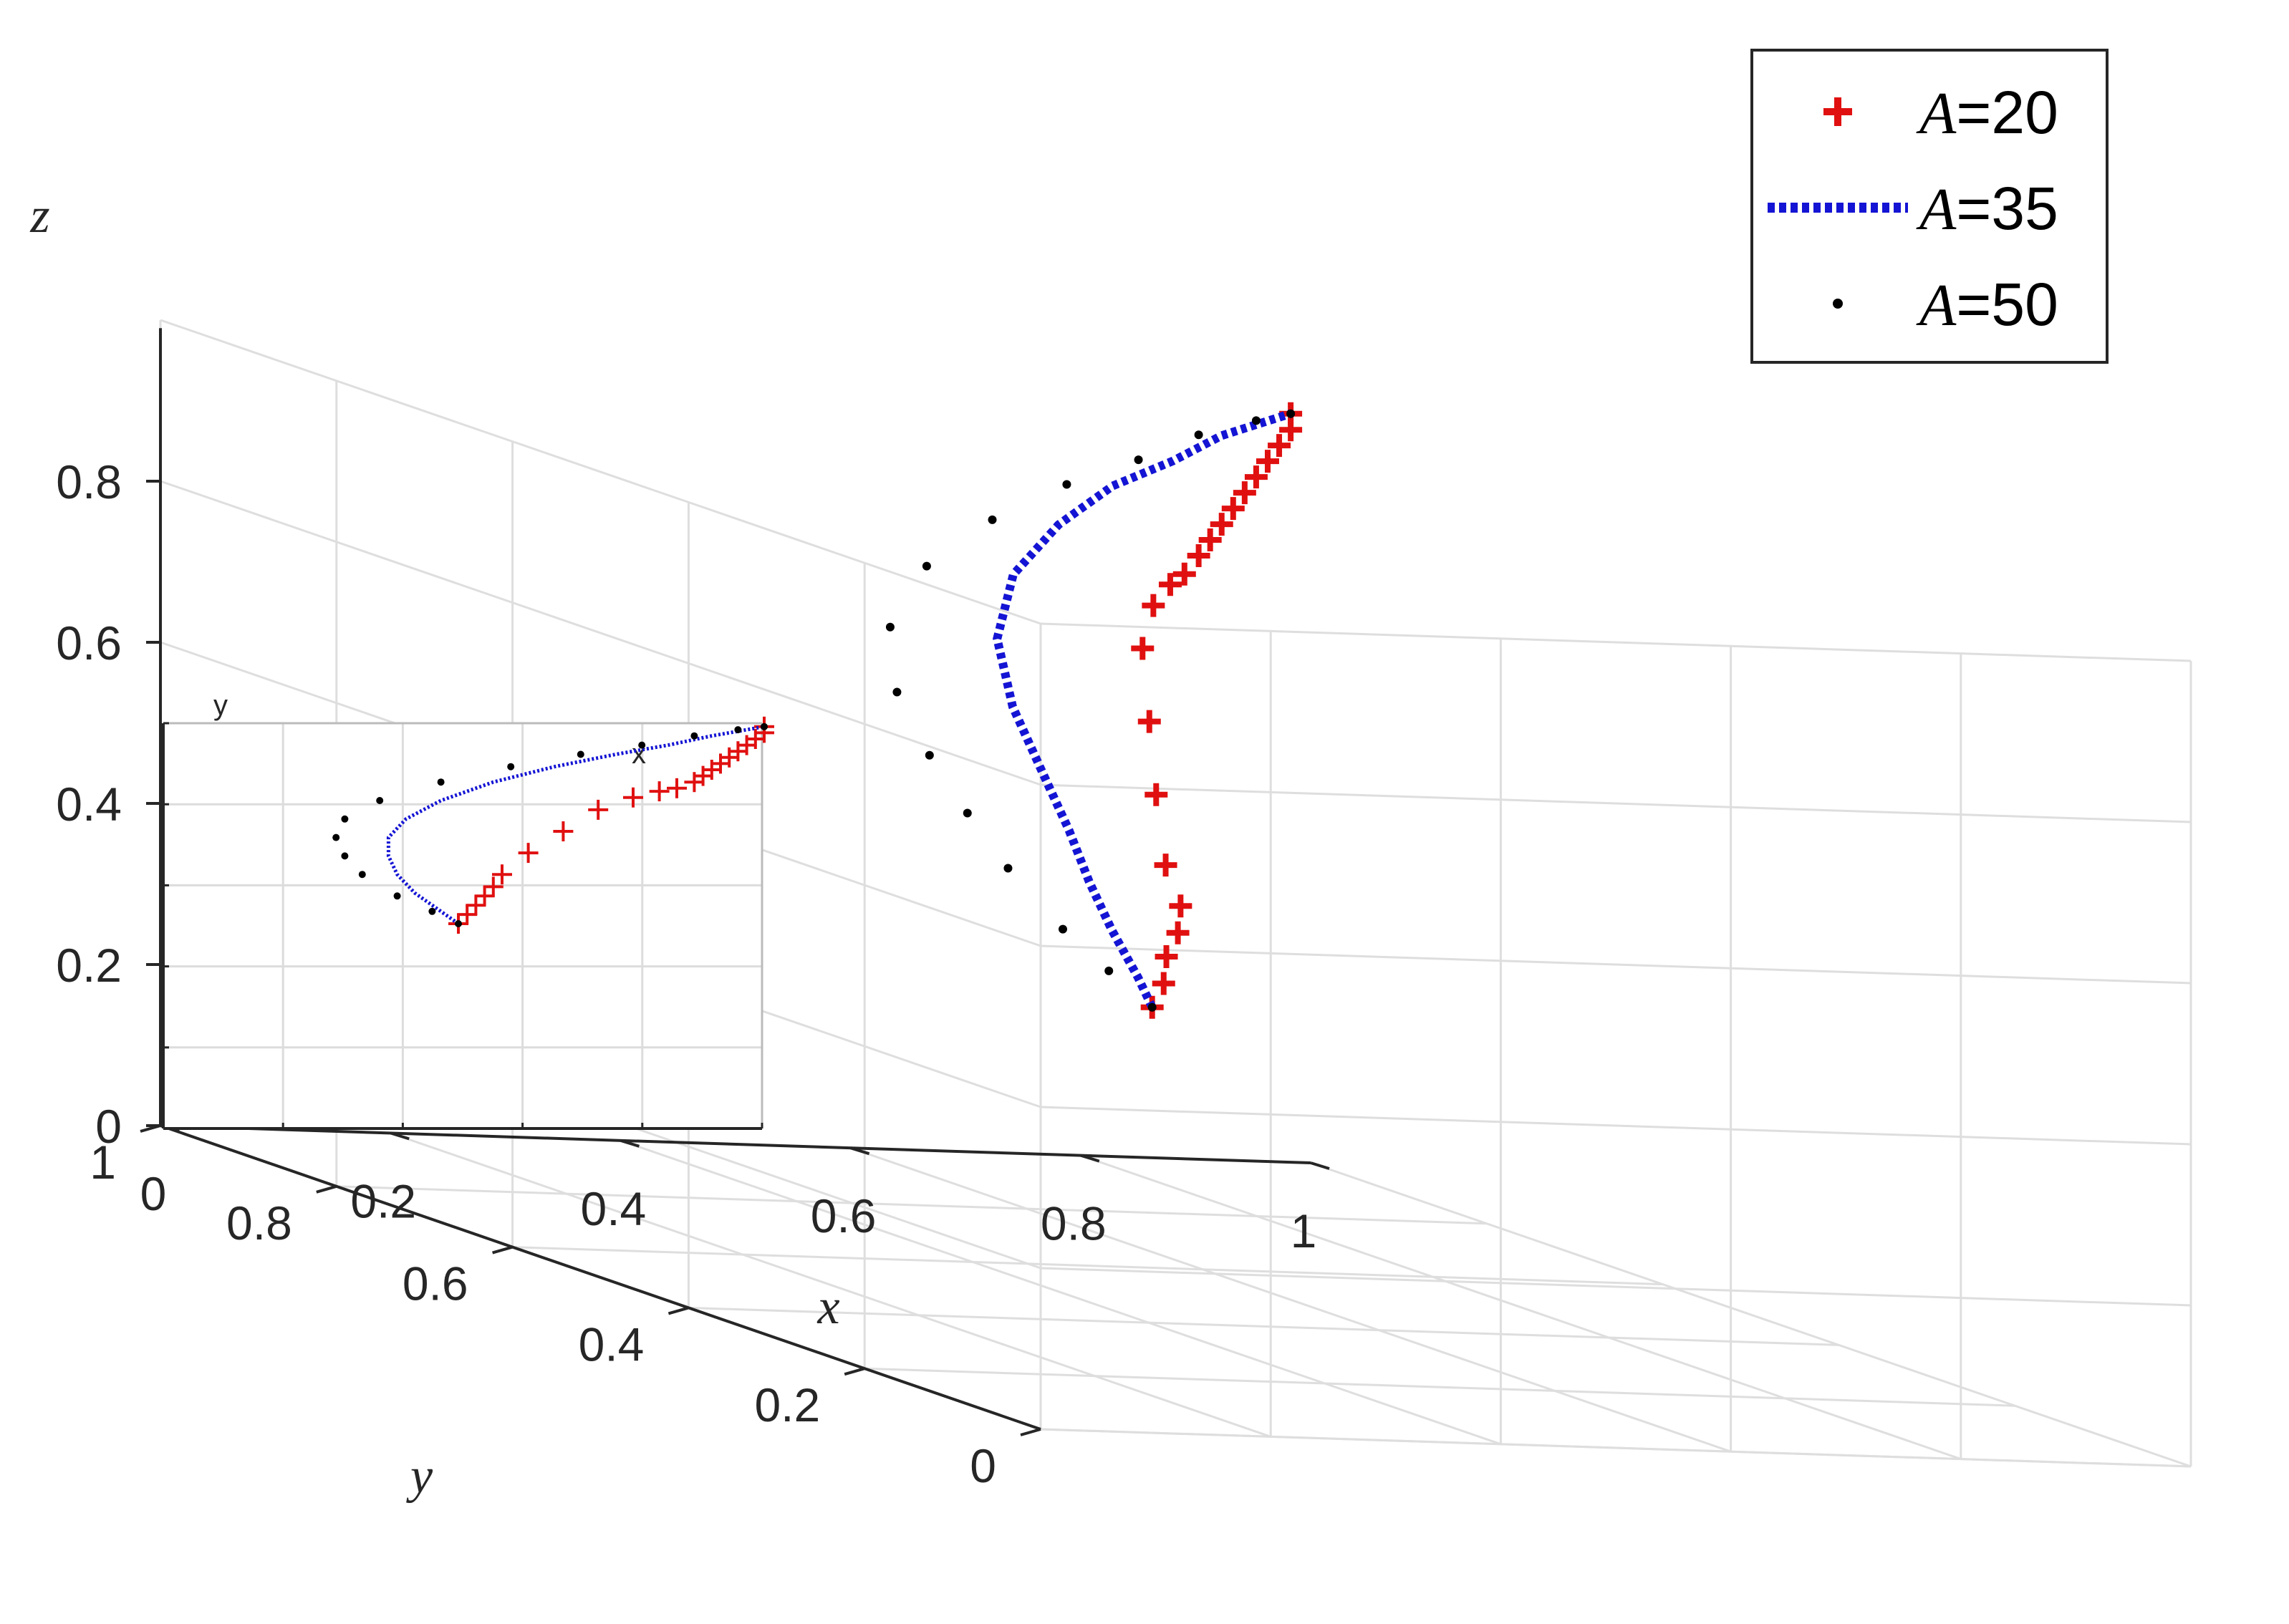 The height and width of the screenshot is (1624, 2289). I want to click on x-tick-label: 0, so click(153, 1193).